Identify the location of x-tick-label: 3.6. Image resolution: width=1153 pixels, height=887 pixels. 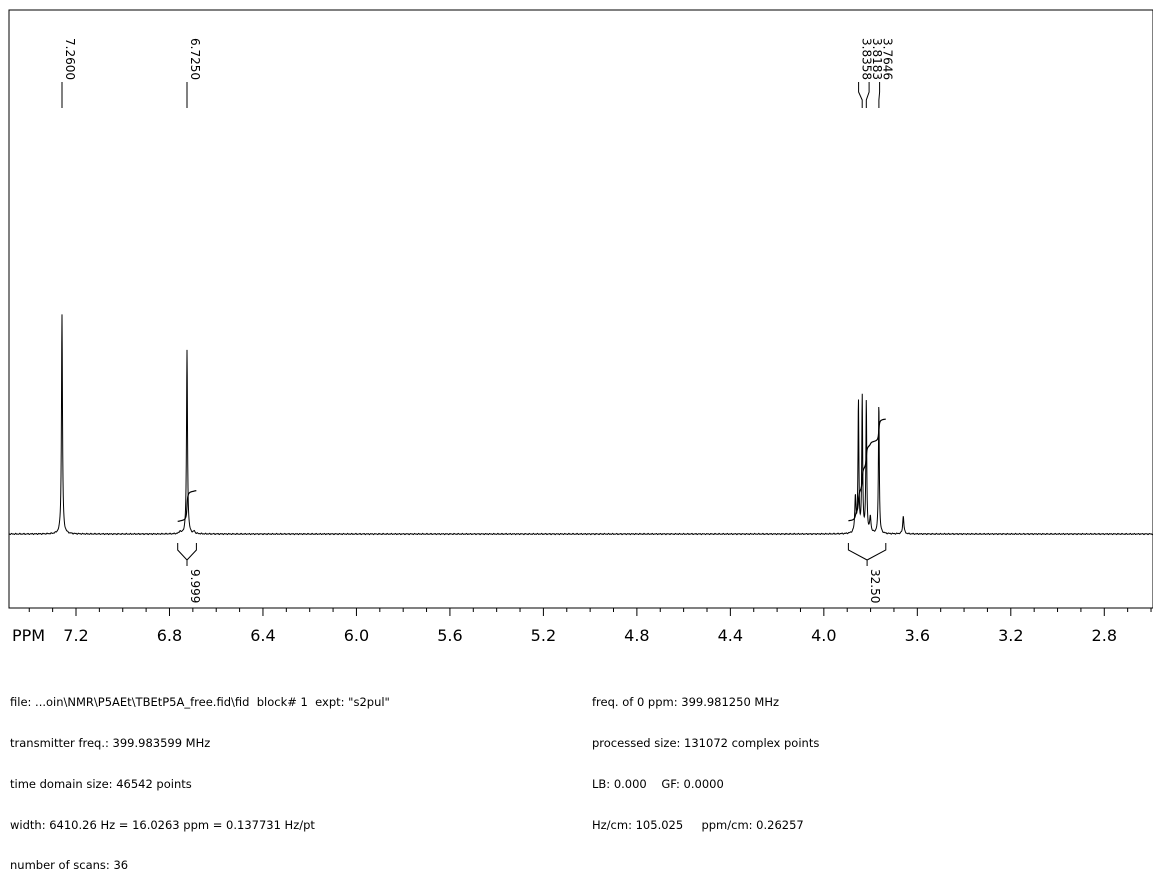
(917, 635).